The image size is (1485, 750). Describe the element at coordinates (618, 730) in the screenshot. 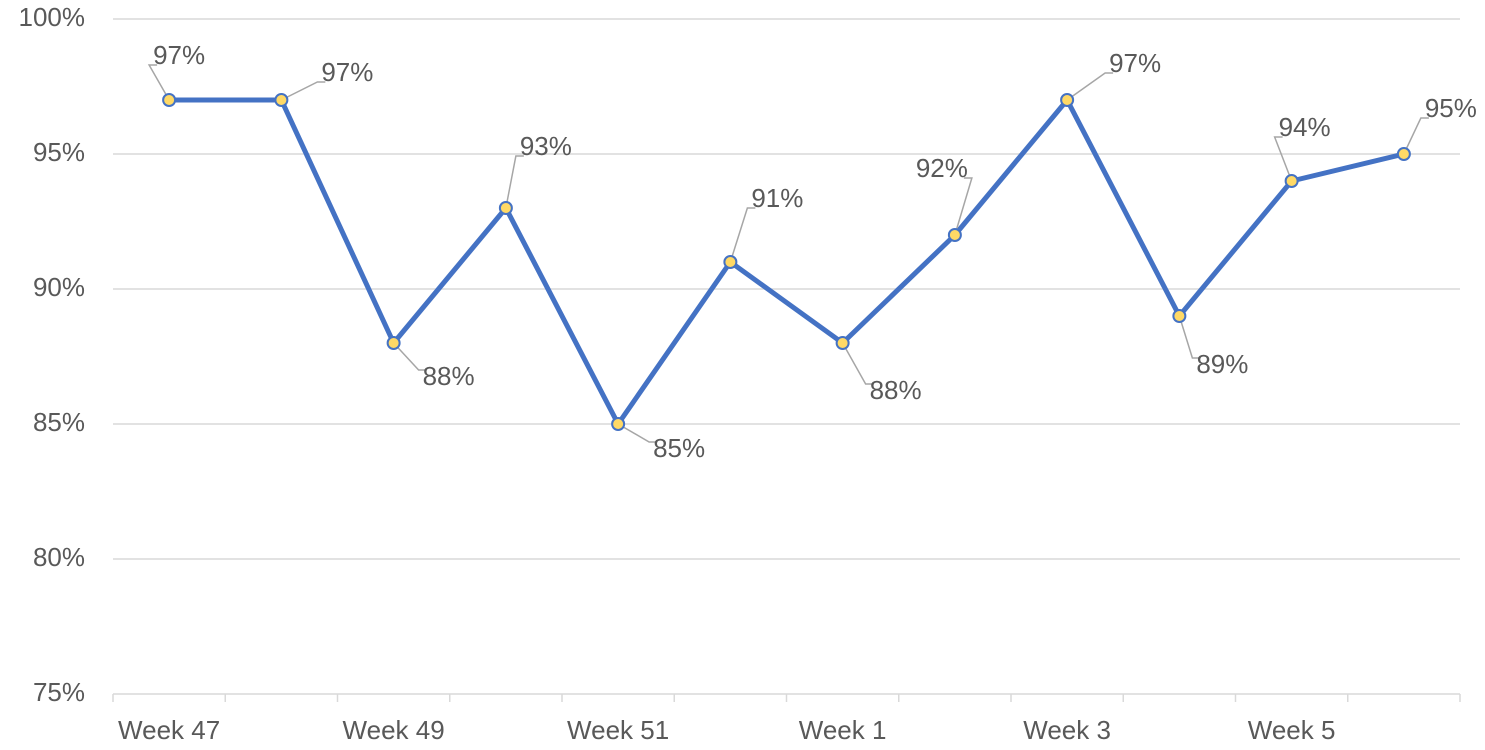

I see `x-tick-label: Week 51` at that location.